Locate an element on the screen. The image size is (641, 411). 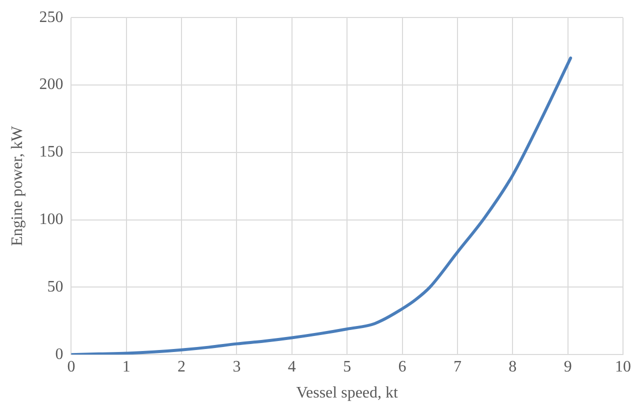
y-tick-label: 250 is located at coordinates (51, 17).